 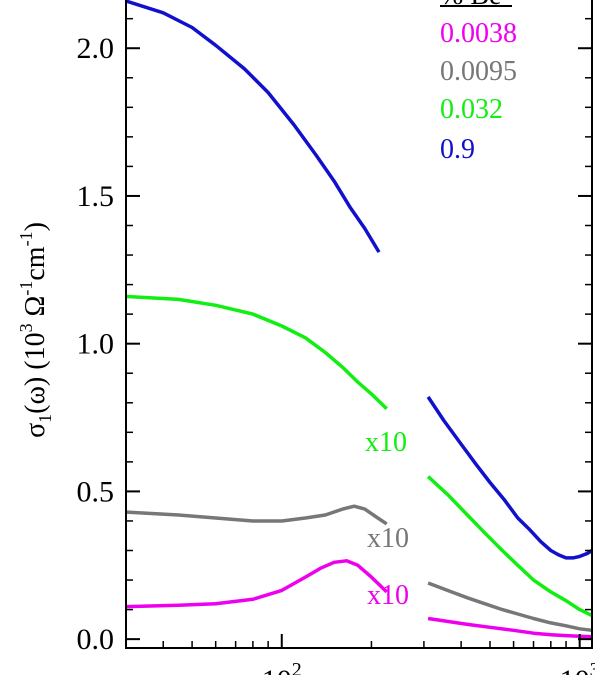 I want to click on annotation-x10-magenta: x10, so click(x=388, y=595).